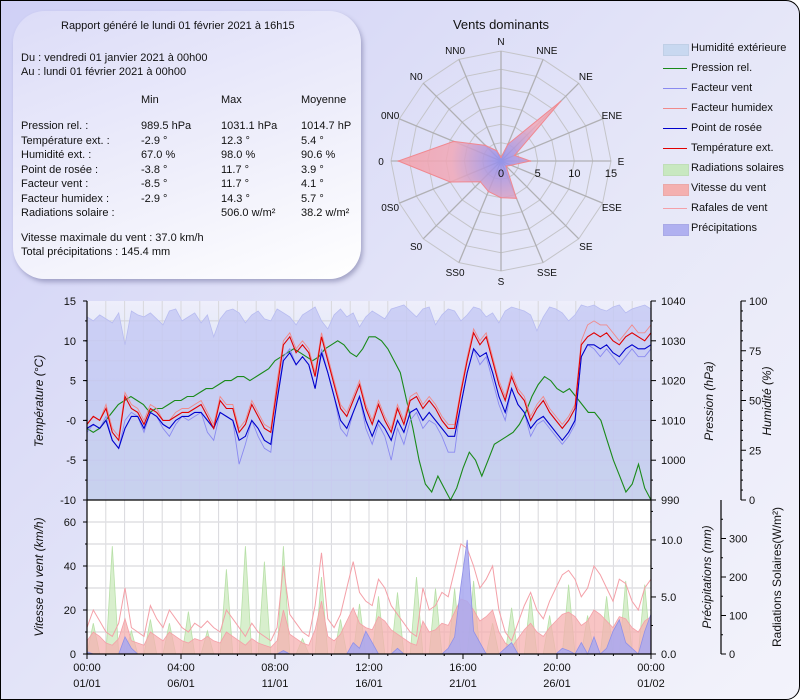  I want to click on humidity-tick-label: 25, so click(755, 451).